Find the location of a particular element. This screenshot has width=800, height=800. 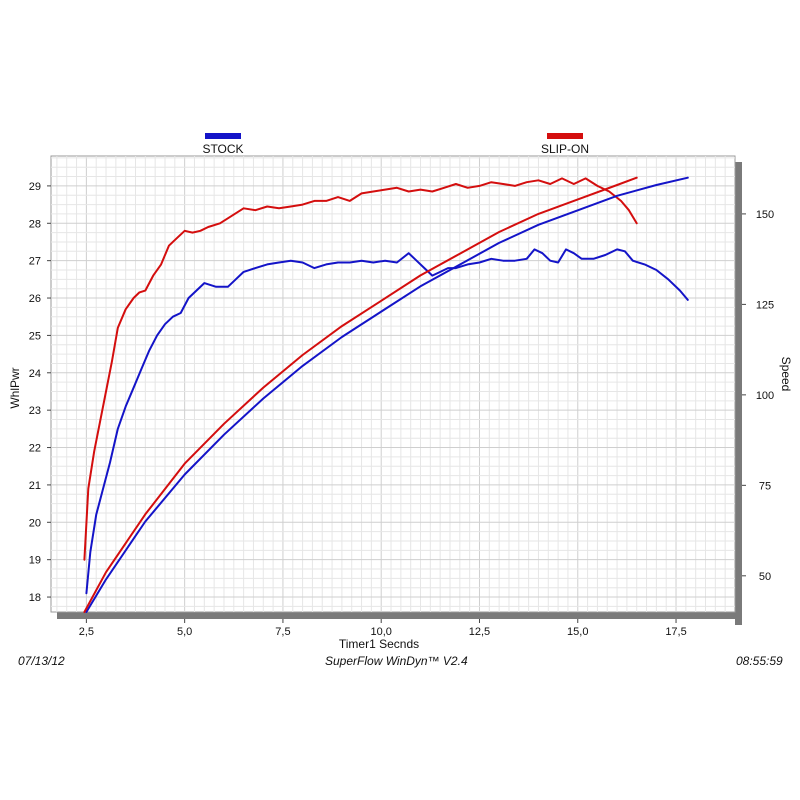

legend-label-slip-on: SLIP-ON is located at coordinates (565, 149).